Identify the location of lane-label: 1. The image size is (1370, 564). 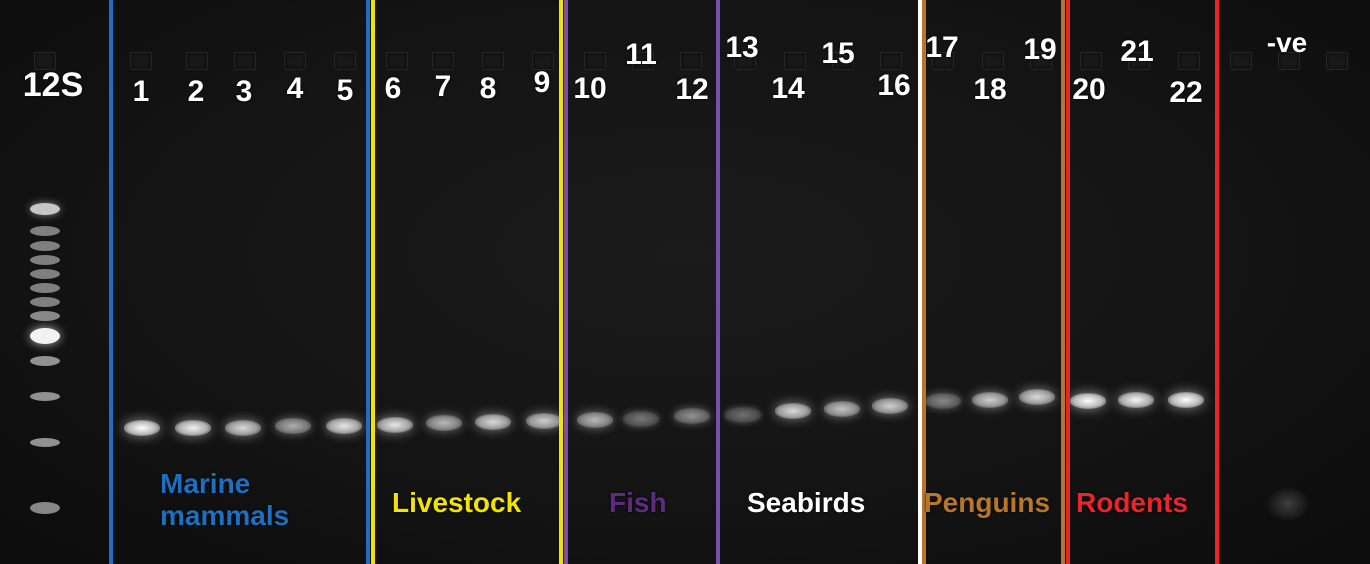
(141, 91).